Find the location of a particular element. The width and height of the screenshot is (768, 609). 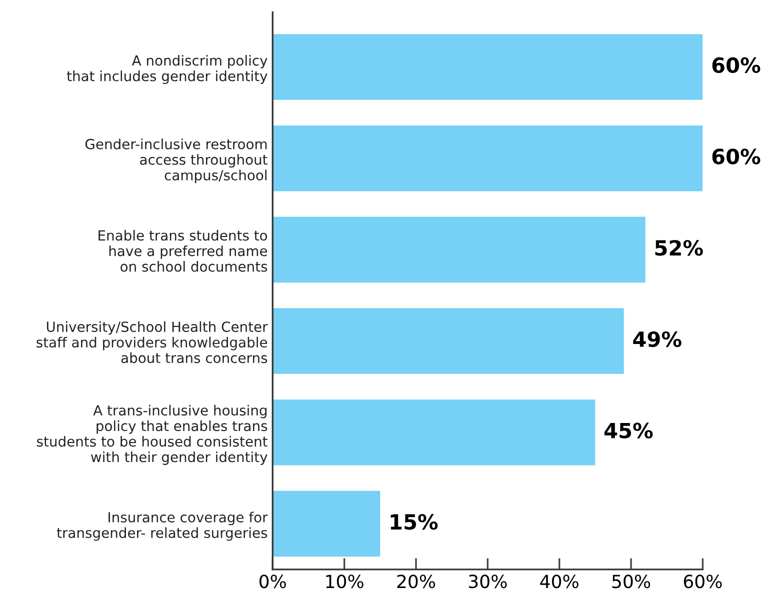

x-tick-label: 20% is located at coordinates (416, 581).